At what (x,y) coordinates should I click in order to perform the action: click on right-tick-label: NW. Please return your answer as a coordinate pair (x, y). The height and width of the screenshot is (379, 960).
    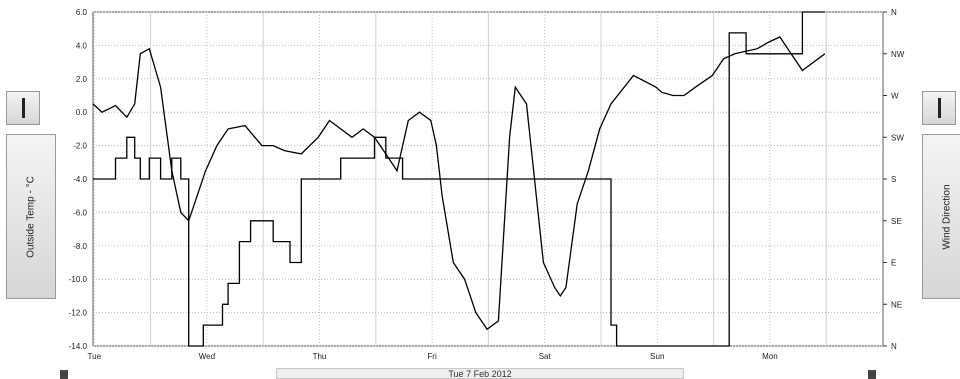
    Looking at the image, I should click on (898, 54).